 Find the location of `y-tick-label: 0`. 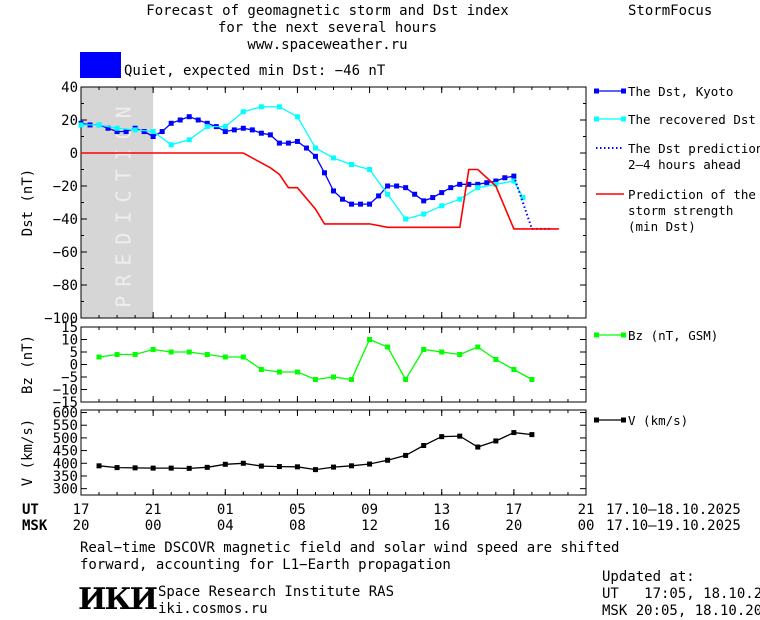

y-tick-label: 0 is located at coordinates (74, 154).